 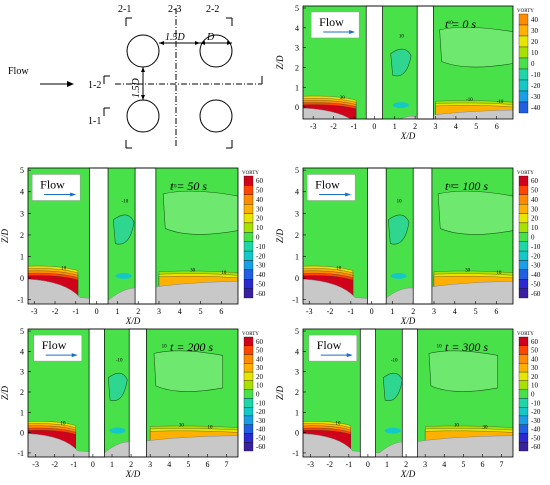 What do you see at coordinates (297, 8) in the screenshot?
I see `z-tick-label: 5` at bounding box center [297, 8].